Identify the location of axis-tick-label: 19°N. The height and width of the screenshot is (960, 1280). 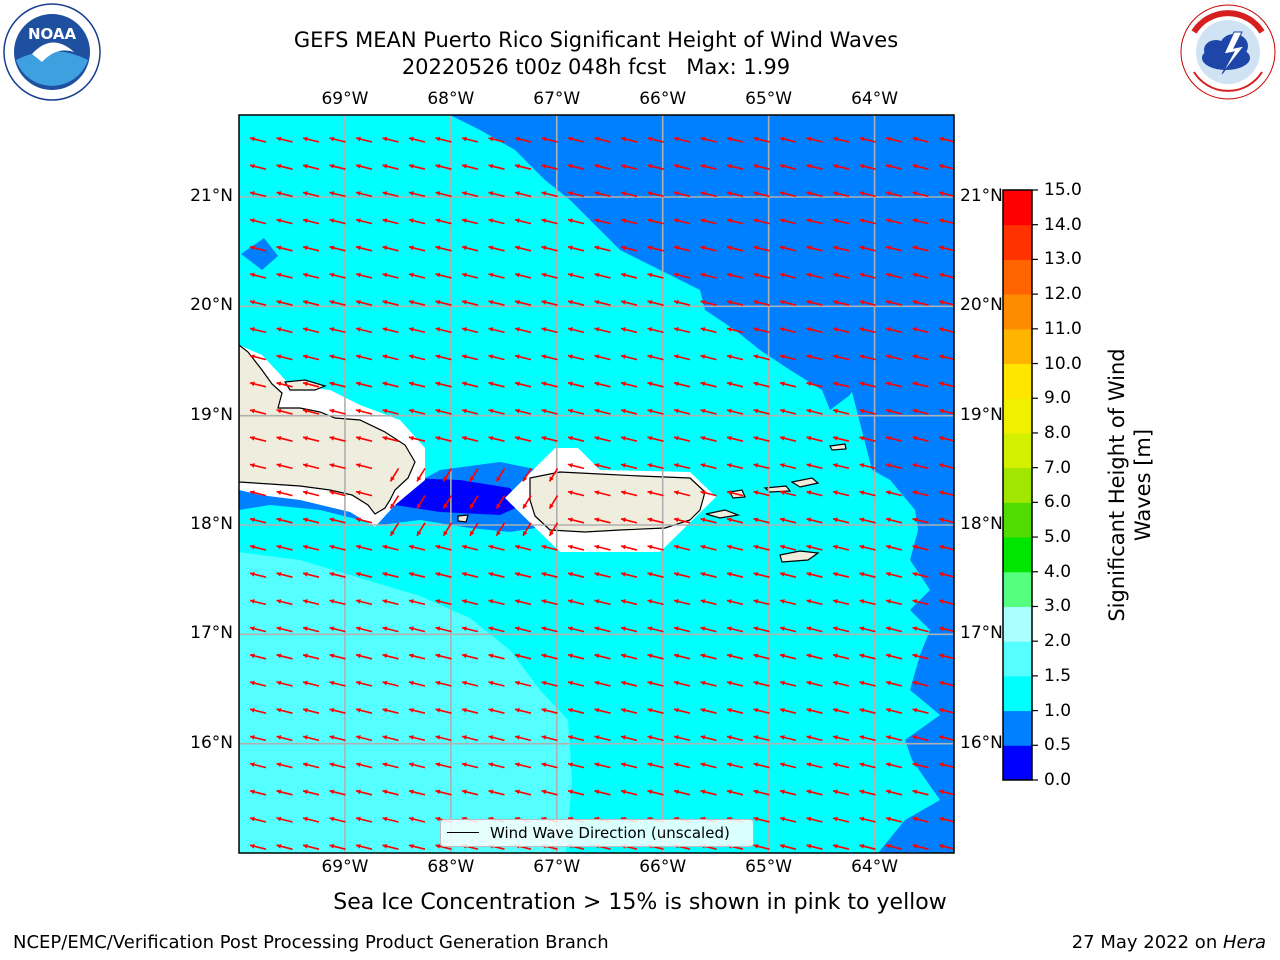
(211, 414).